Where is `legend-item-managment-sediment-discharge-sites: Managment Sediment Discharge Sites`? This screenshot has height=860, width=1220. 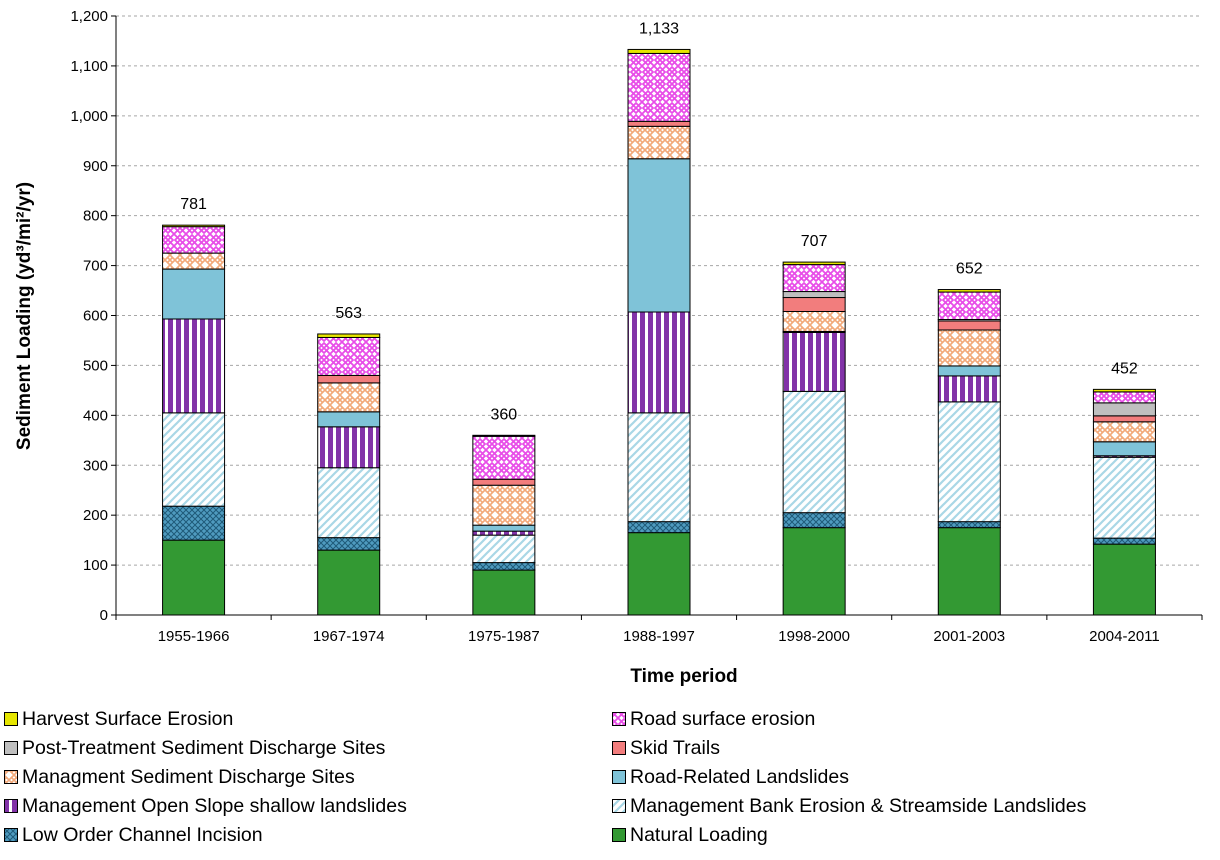 legend-item-managment-sediment-discharge-sites: Managment Sediment Discharge Sites is located at coordinates (179, 777).